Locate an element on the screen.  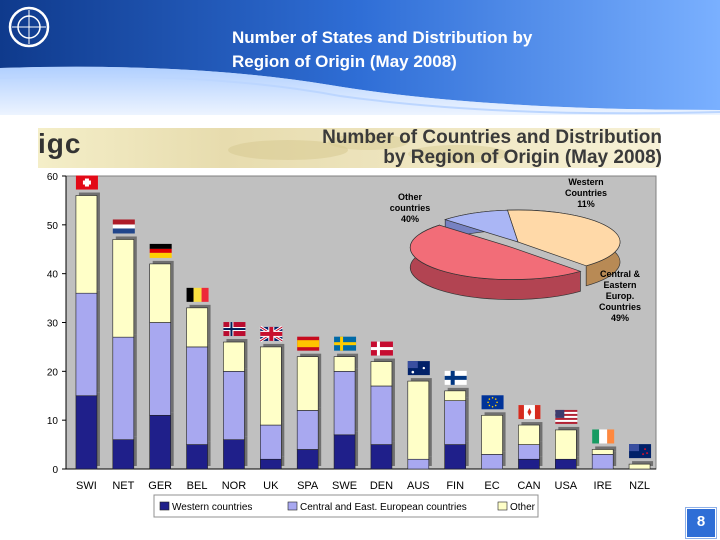
flag-field is located at coordinates (492, 402).